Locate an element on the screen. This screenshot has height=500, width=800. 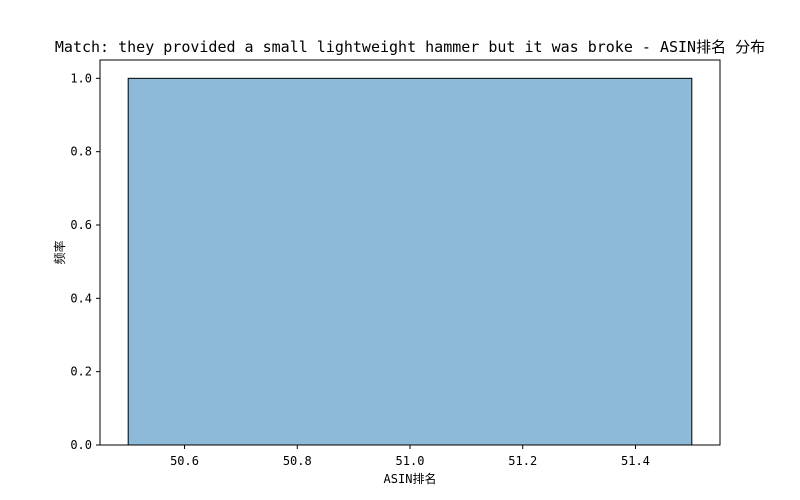
x-axis-ticks: 50.6 50.8 51.0 51.2 51.4 is located at coordinates (410, 456).